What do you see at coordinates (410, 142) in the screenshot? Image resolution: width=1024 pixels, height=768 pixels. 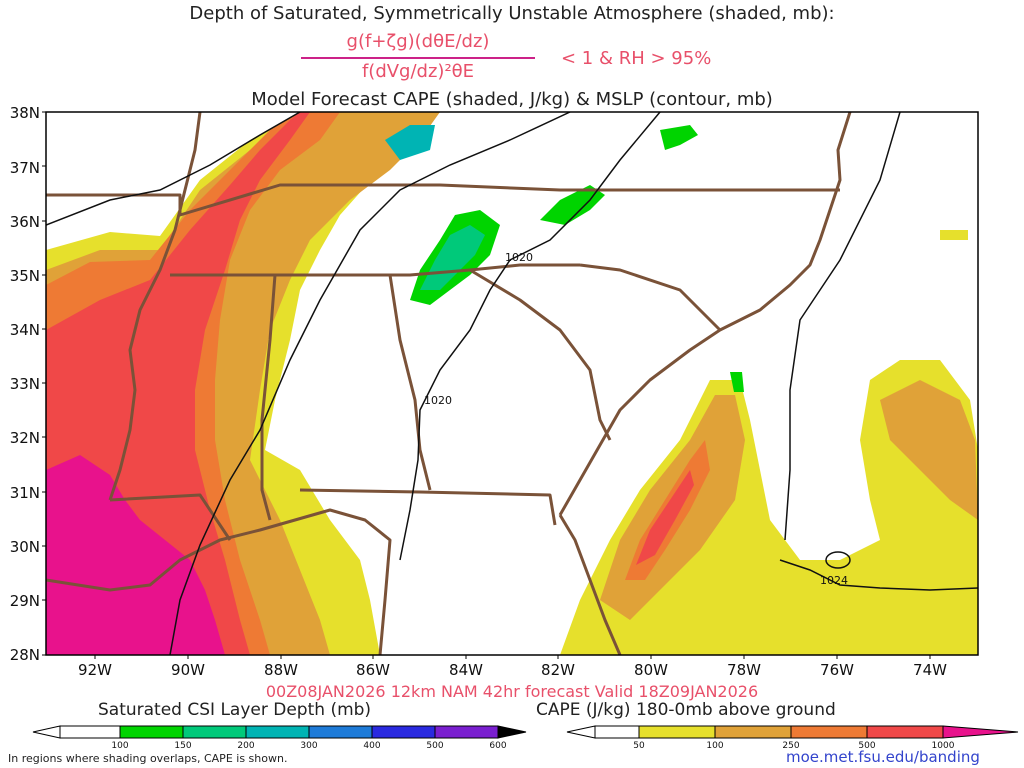 I see `csi-region-ky` at bounding box center [410, 142].